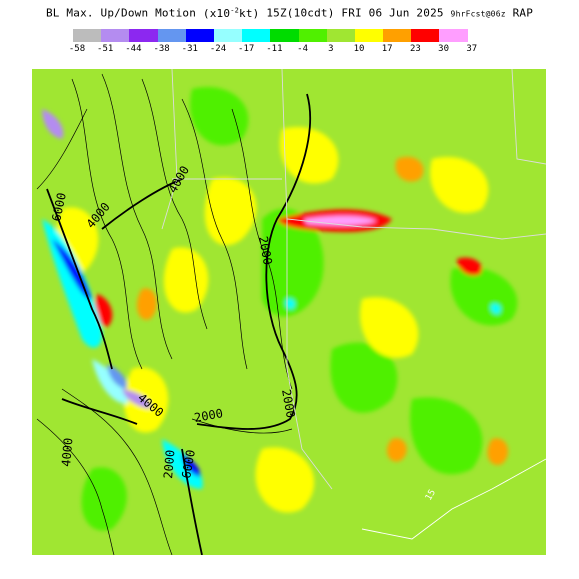 The height and width of the screenshot is (579, 579). I want to click on title-units: (x10-2kt), so click(231, 13).